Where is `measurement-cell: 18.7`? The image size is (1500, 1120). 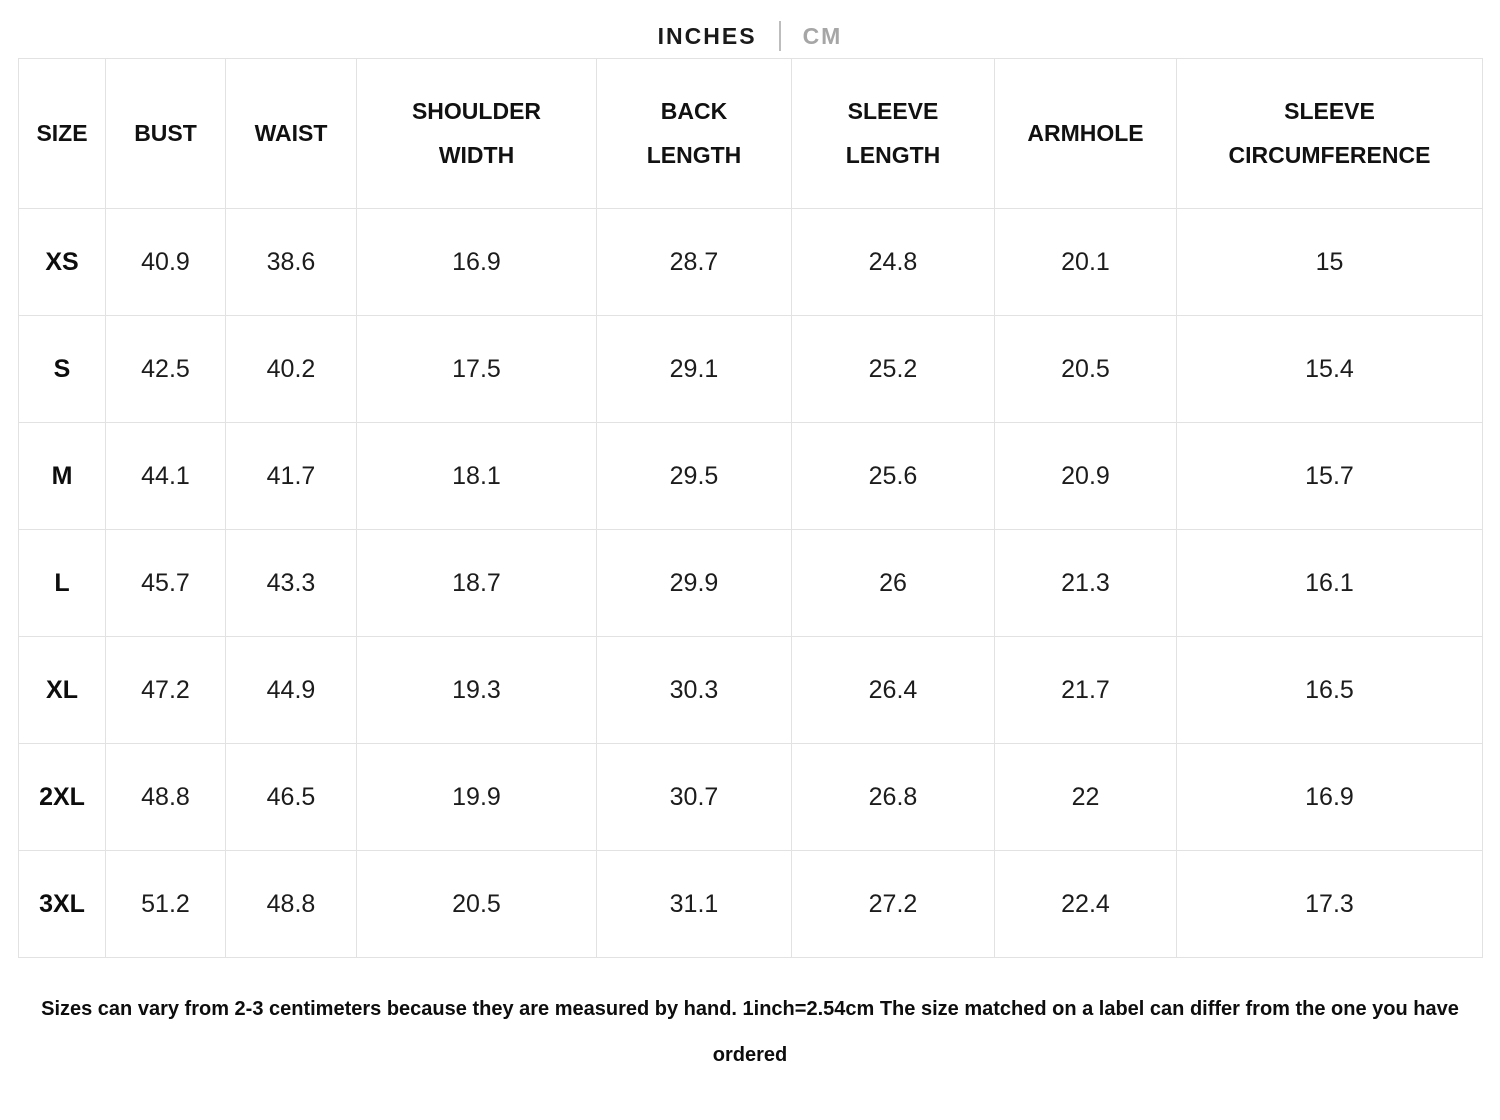
measurement-cell: 18.7 is located at coordinates (476, 583).